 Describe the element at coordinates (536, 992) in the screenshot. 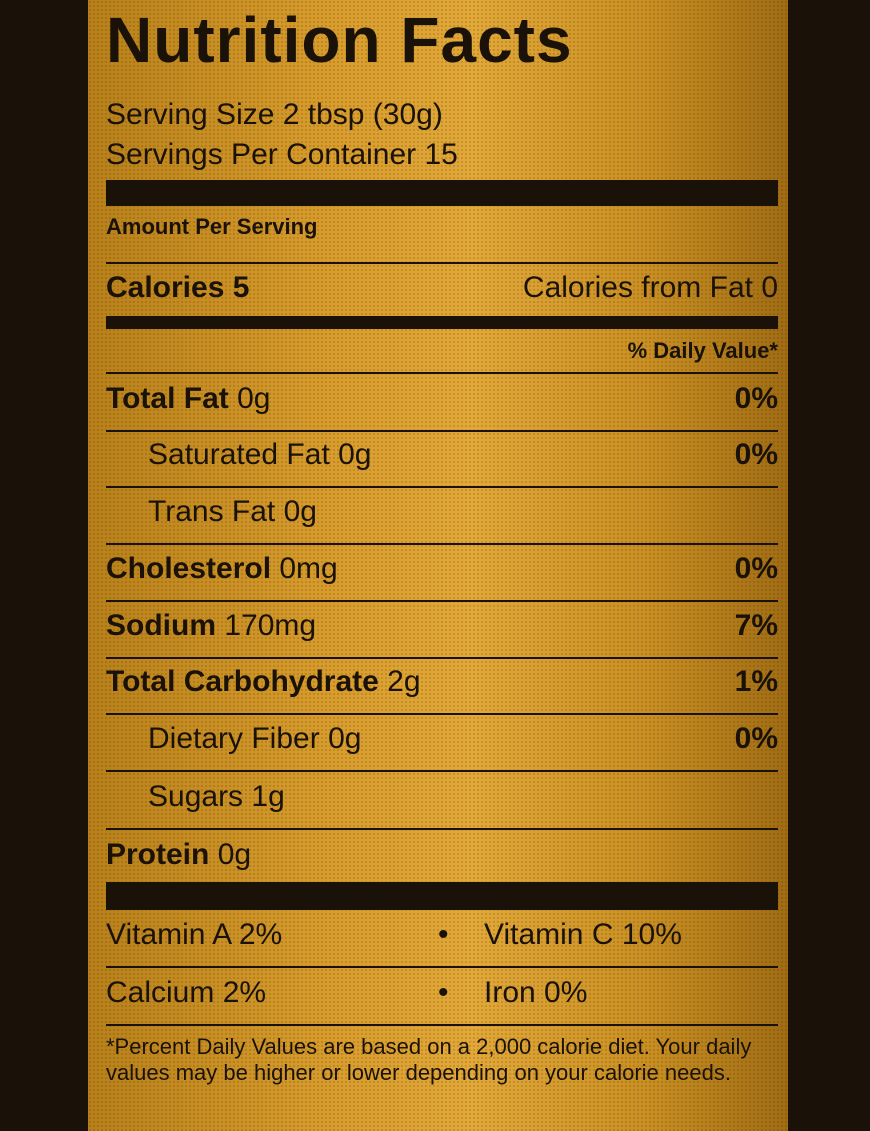

I see `iron: Iron 0%` at that location.